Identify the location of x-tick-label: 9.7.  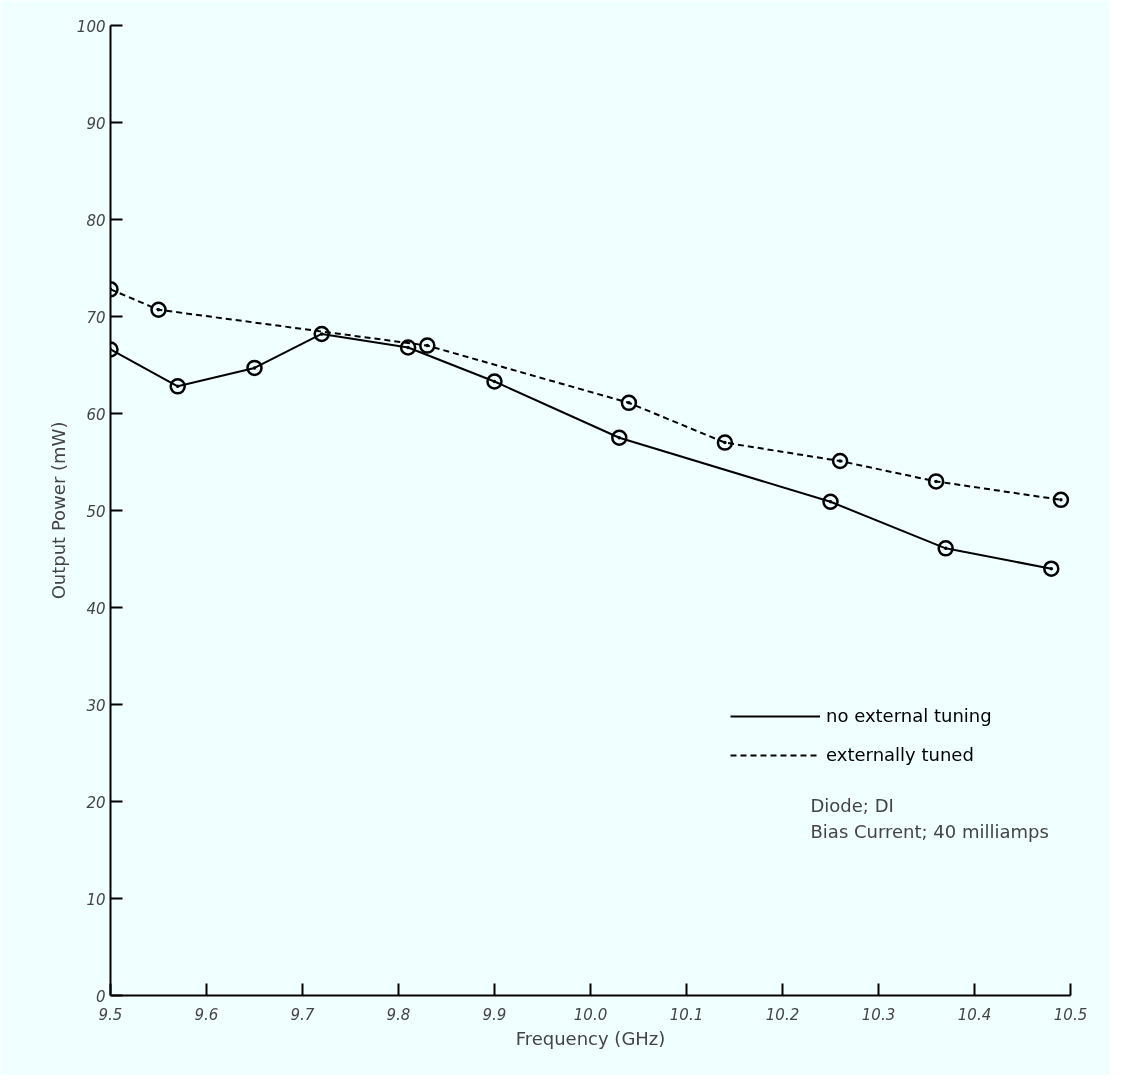
(302, 1014).